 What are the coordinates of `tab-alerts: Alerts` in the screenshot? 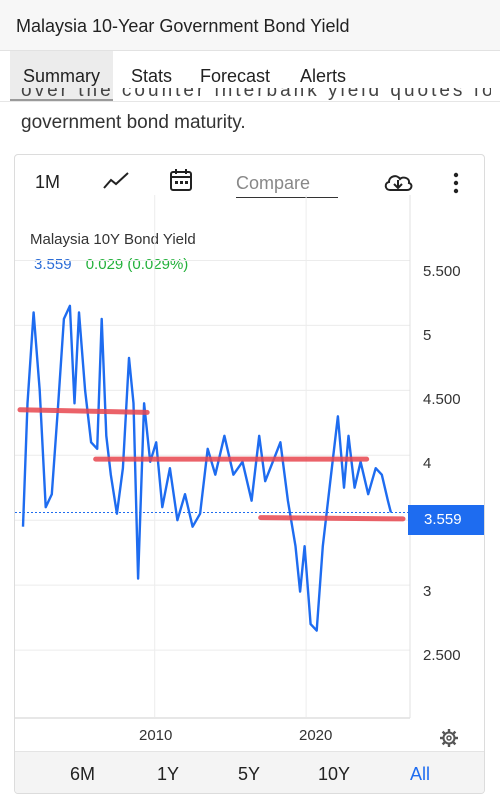 It's located at (323, 76).